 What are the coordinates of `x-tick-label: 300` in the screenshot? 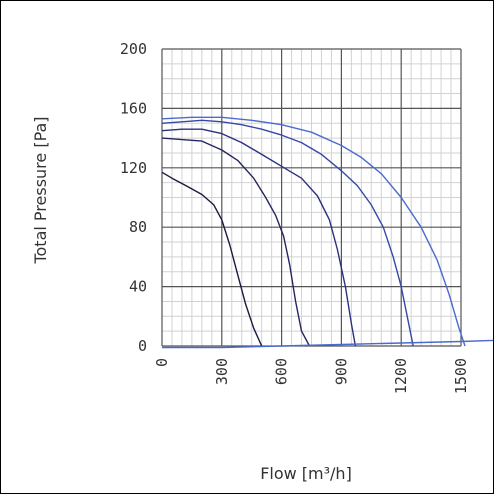 It's located at (222, 371).